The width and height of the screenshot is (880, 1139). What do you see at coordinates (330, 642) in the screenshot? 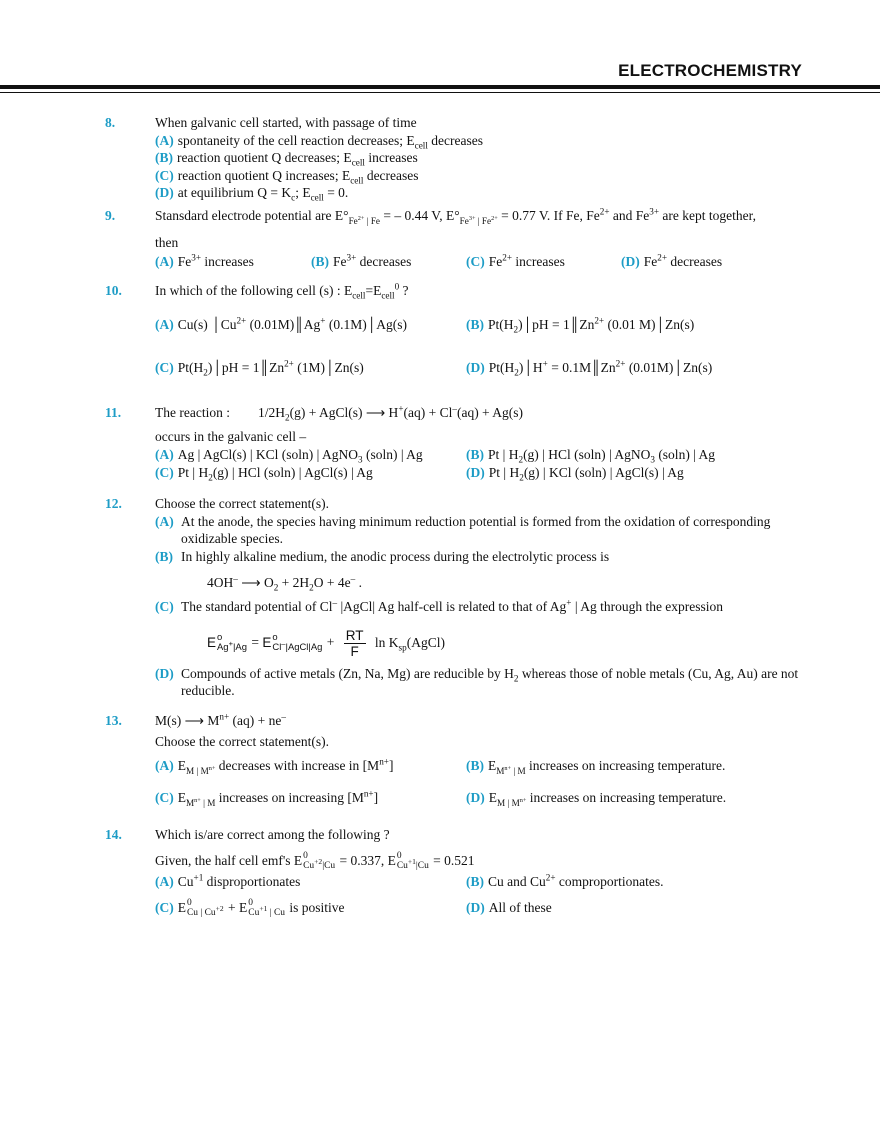
I see `formula-plus: +` at bounding box center [330, 642].